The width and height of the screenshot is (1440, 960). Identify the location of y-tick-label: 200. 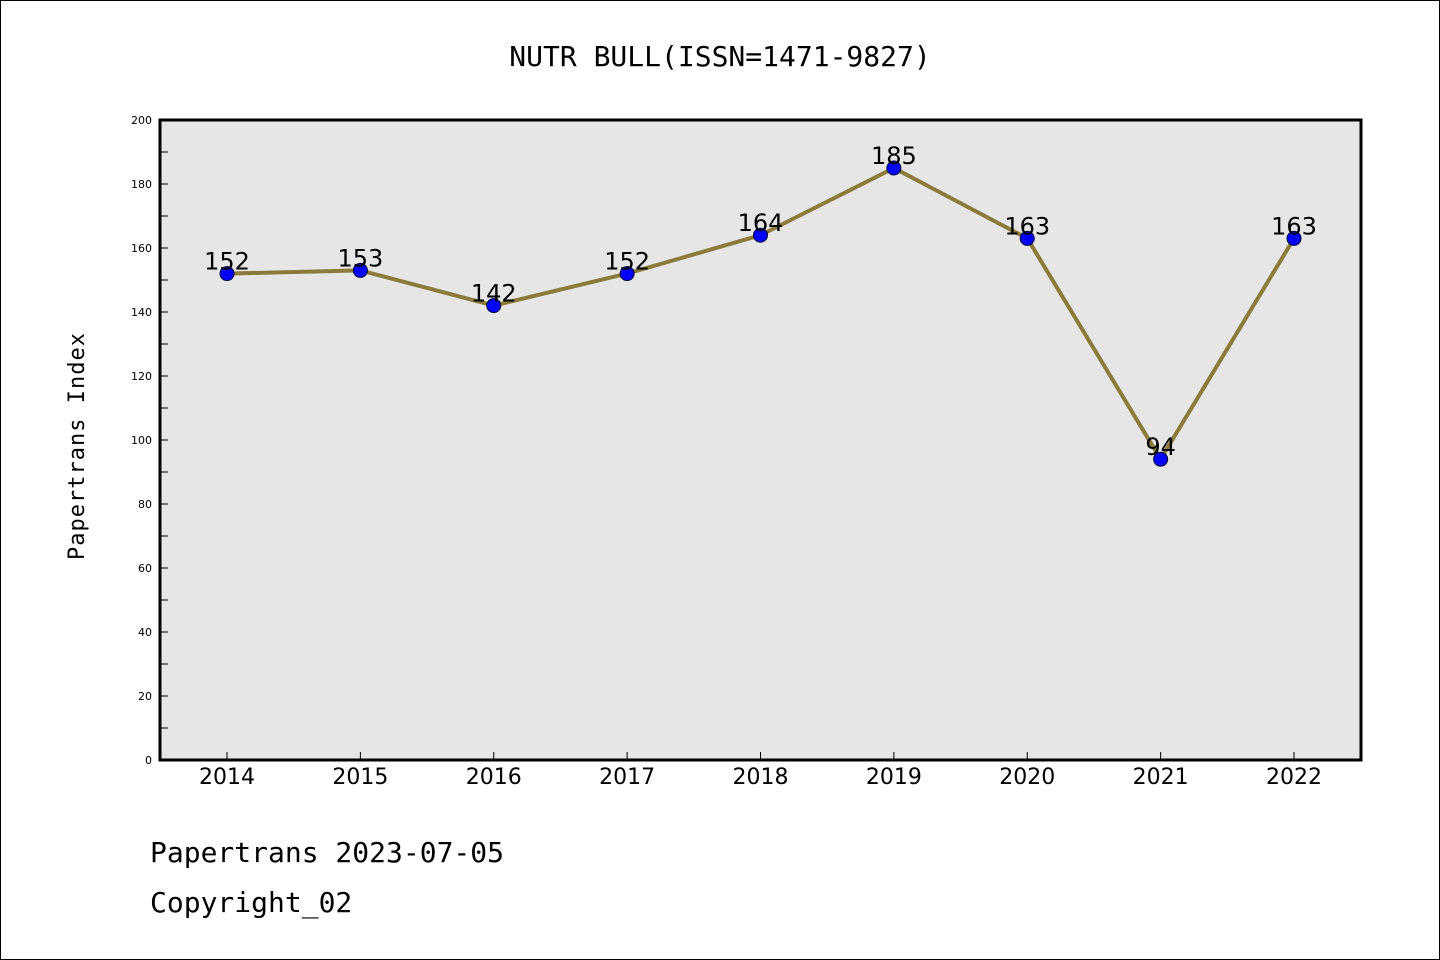
(141, 120).